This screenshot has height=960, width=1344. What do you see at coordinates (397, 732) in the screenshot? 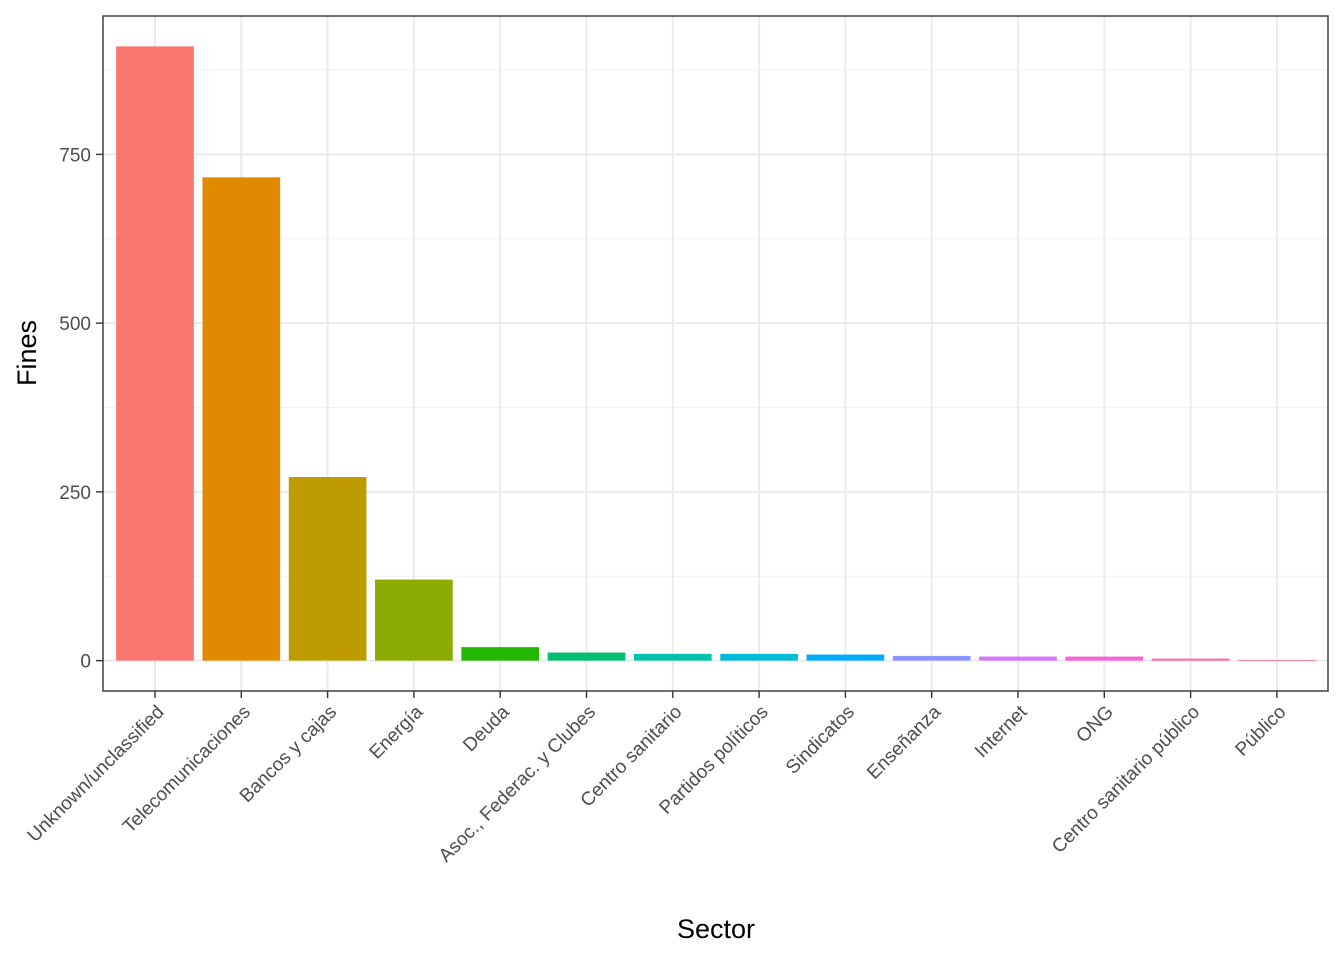
I see `x-tick-label: Energía` at bounding box center [397, 732].